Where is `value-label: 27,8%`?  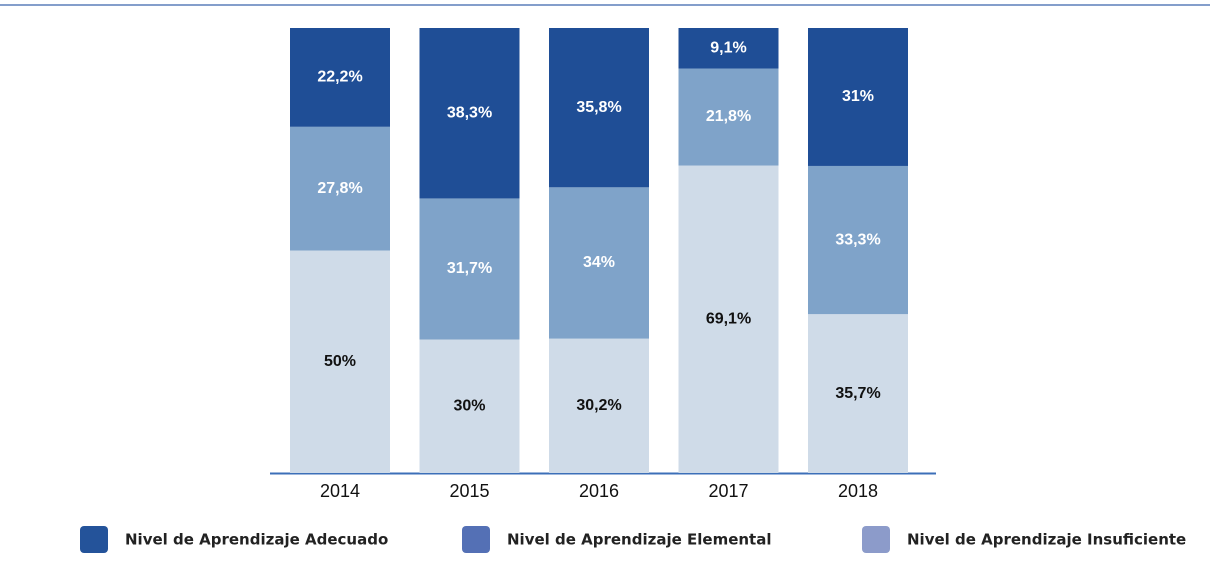
value-label: 27,8% is located at coordinates (339, 188).